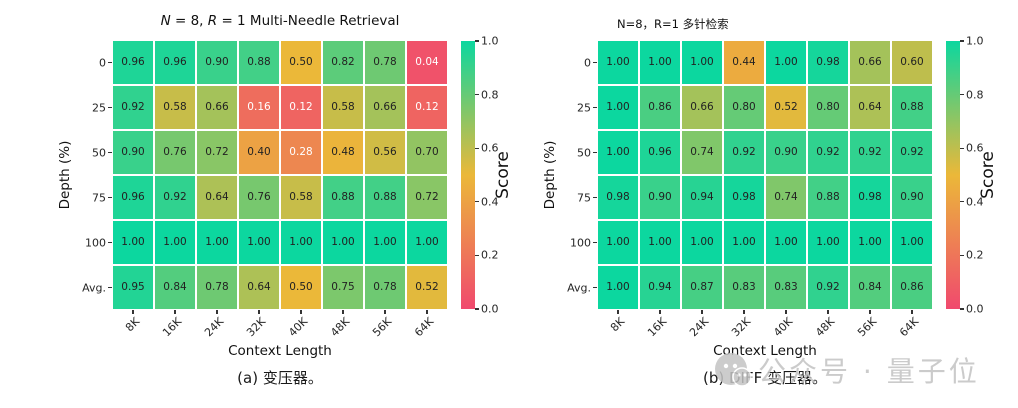 This screenshot has height=408, width=1018. Describe the element at coordinates (912, 287) in the screenshot. I see `heatmap-cell: 0.86` at that location.